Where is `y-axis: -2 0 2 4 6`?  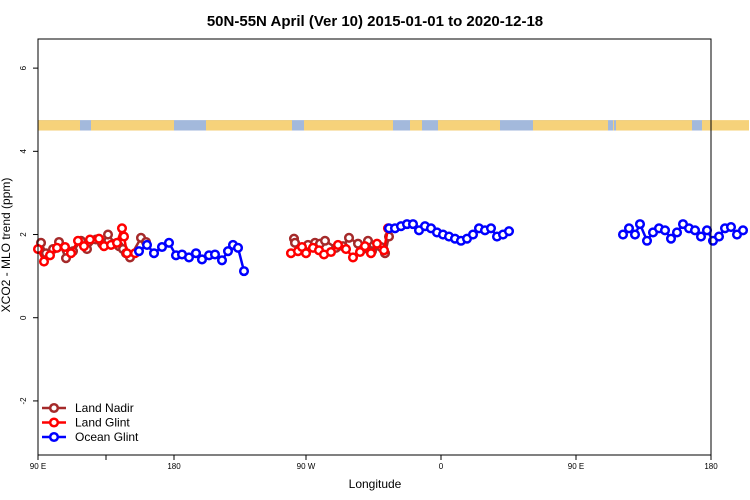 y-axis: -2 0 2 4 6 is located at coordinates (28, 234).